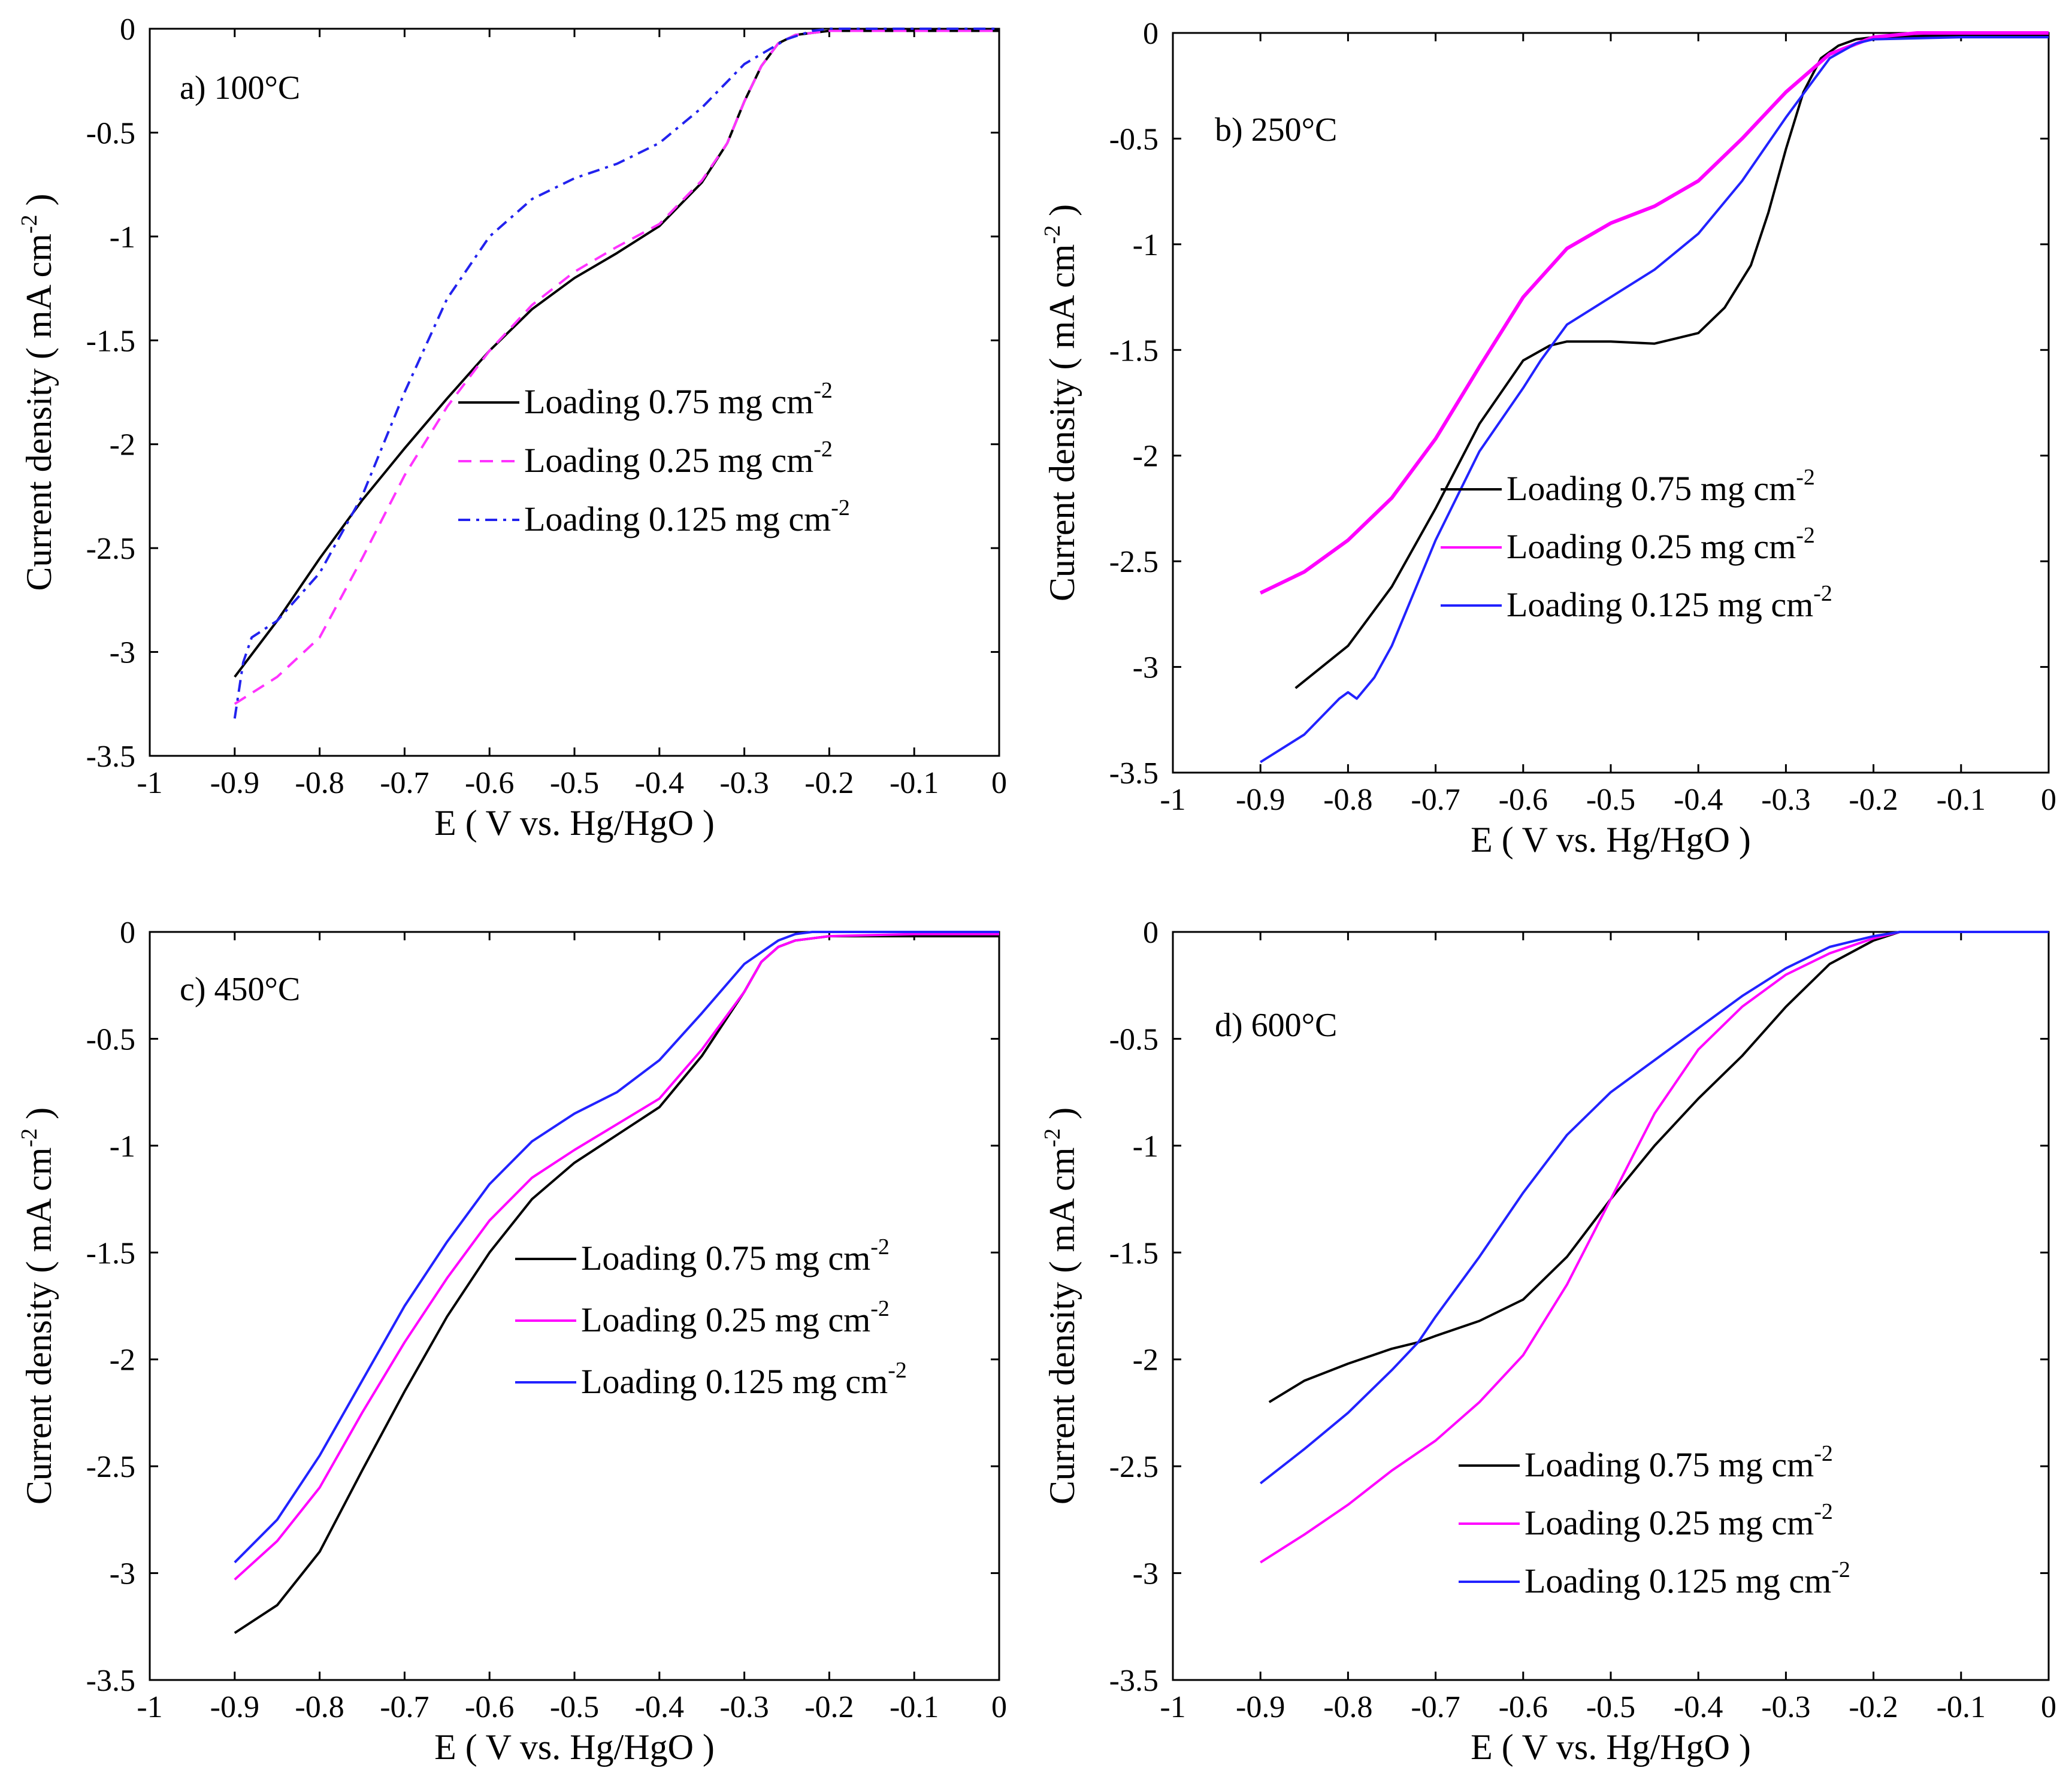 This screenshot has width=2072, height=1786. What do you see at coordinates (1276, 1025) in the screenshot?
I see `panel-label: d) 600°C` at bounding box center [1276, 1025].